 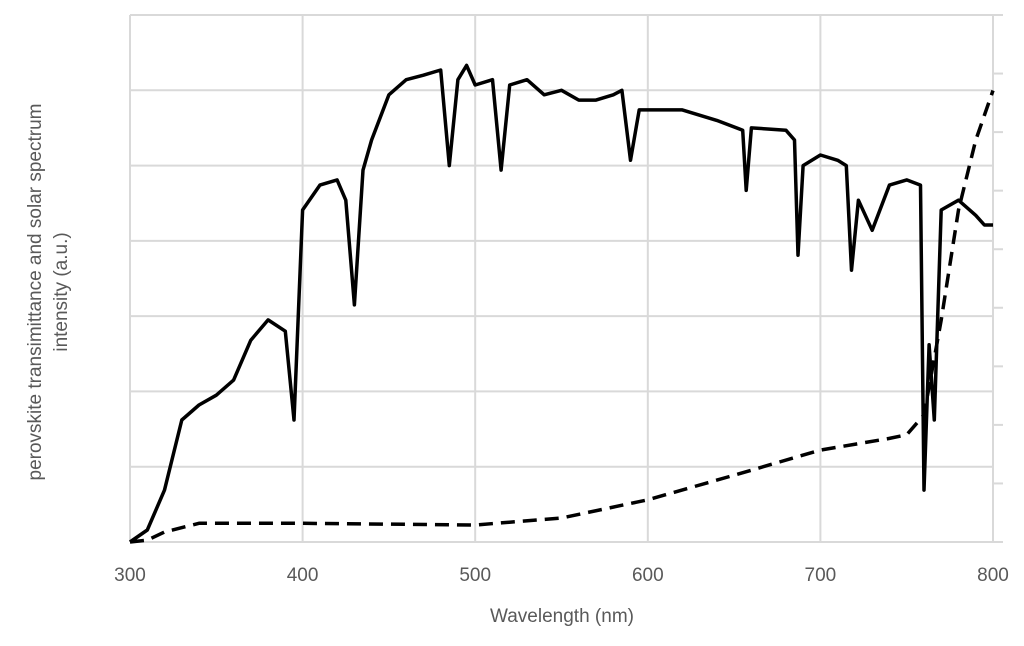 What do you see at coordinates (562, 616) in the screenshot?
I see `x-axis-label: Wavelength (nm)` at bounding box center [562, 616].